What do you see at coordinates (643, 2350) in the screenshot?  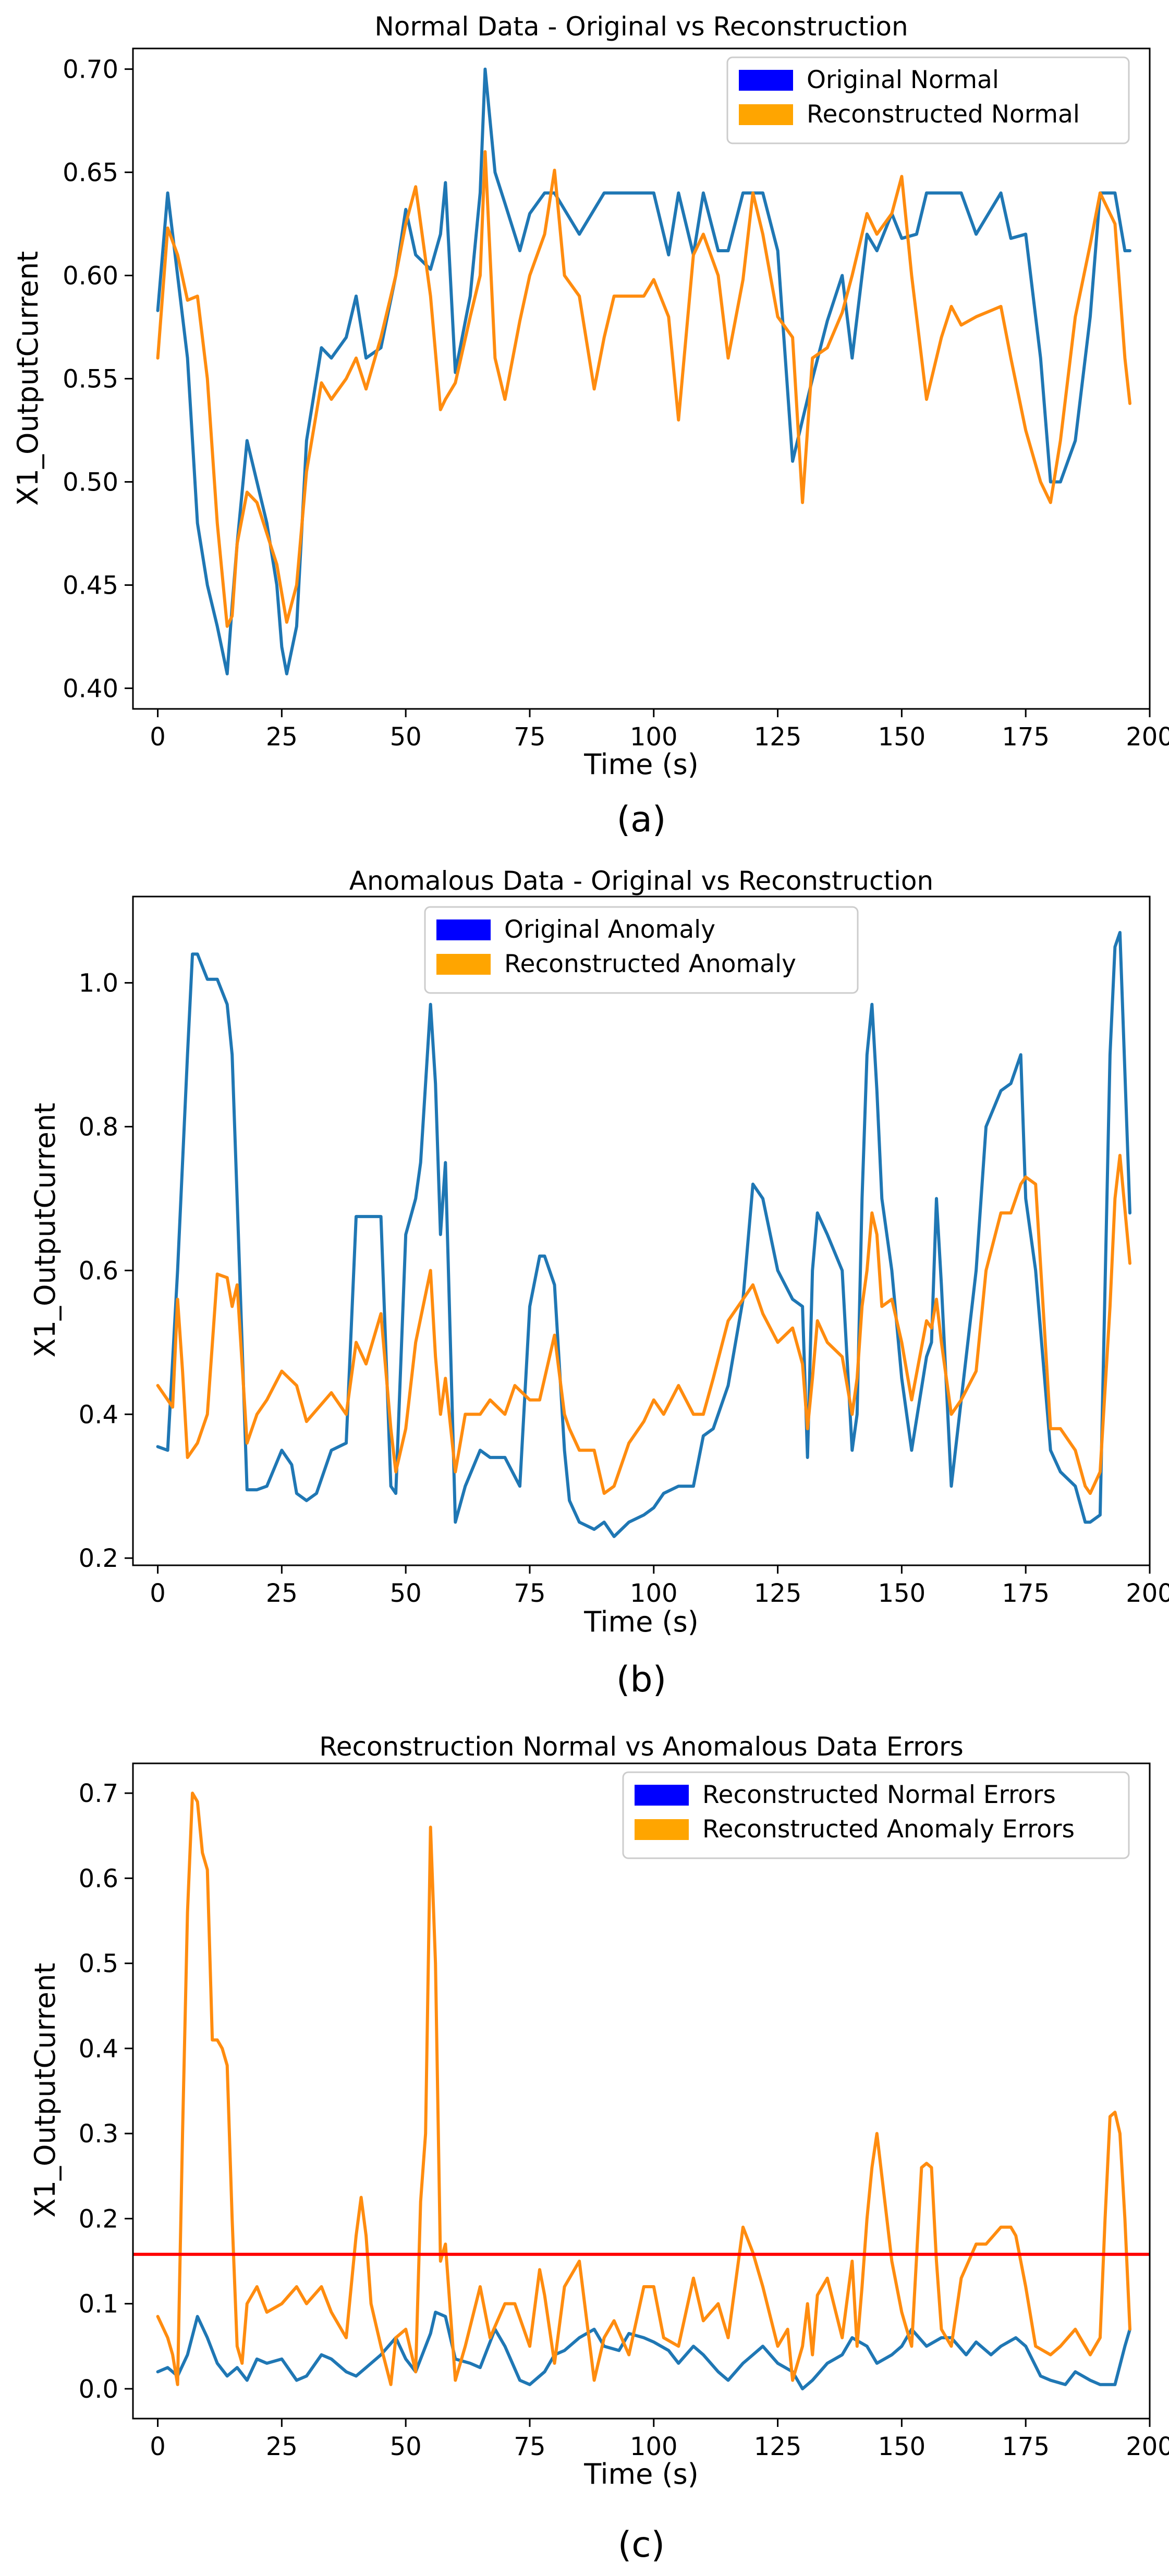 I see `series-line-original` at bounding box center [643, 2350].